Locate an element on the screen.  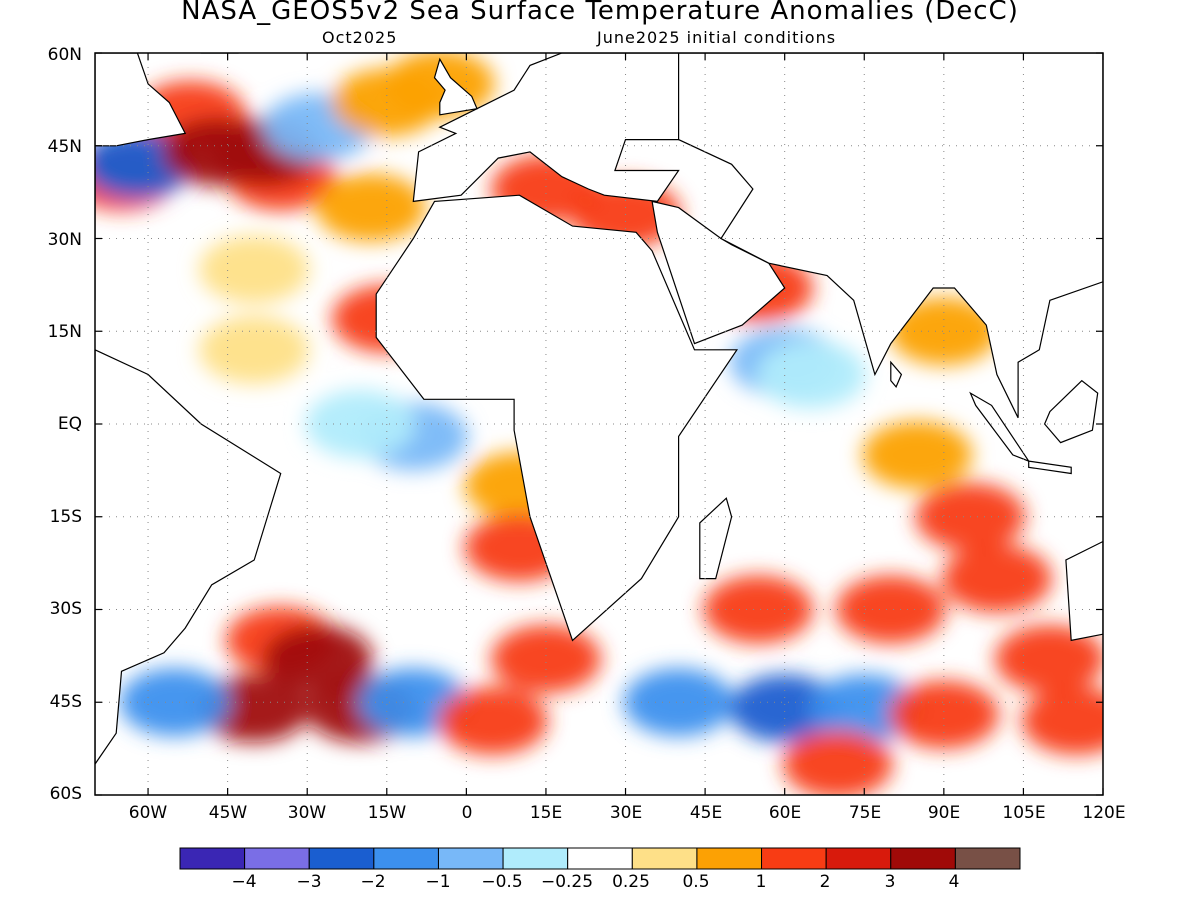
colorbar is located at coordinates (600, 858).